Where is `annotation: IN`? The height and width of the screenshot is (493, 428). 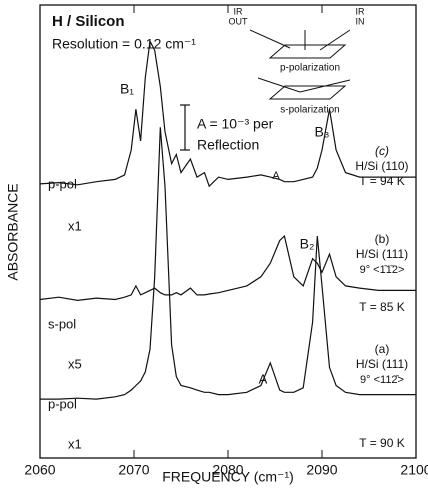
annotation: IN is located at coordinates (360, 21).